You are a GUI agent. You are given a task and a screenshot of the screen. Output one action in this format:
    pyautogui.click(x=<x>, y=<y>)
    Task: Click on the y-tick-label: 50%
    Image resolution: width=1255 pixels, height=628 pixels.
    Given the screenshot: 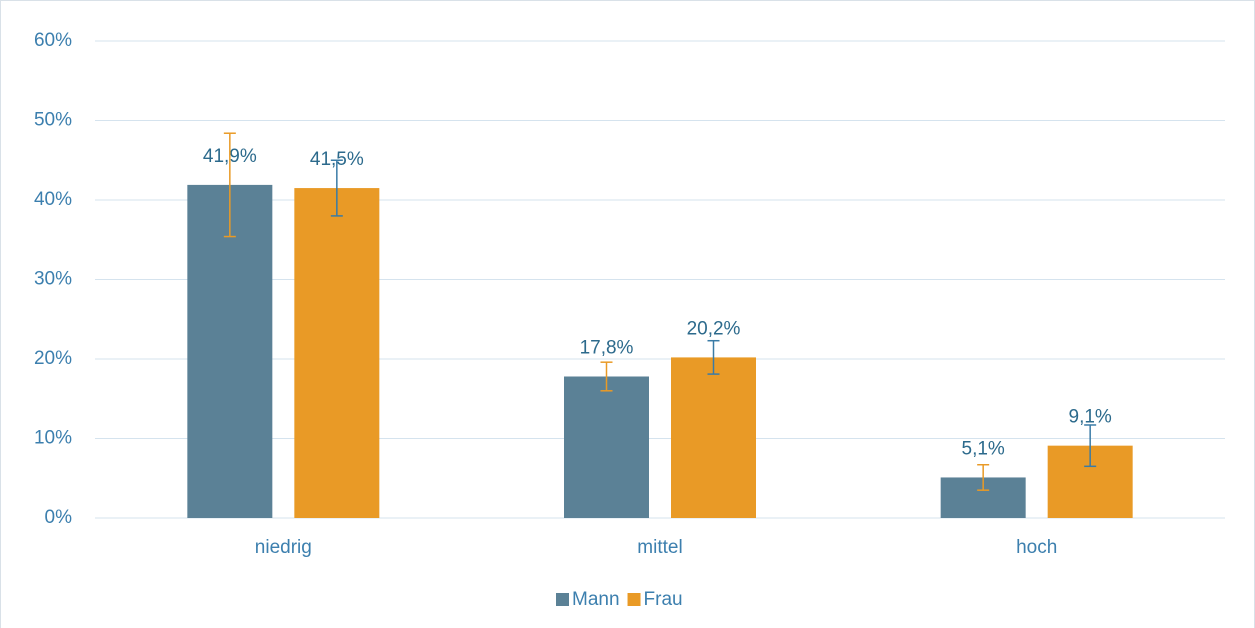 What is the action you would take?
    pyautogui.click(x=53, y=120)
    